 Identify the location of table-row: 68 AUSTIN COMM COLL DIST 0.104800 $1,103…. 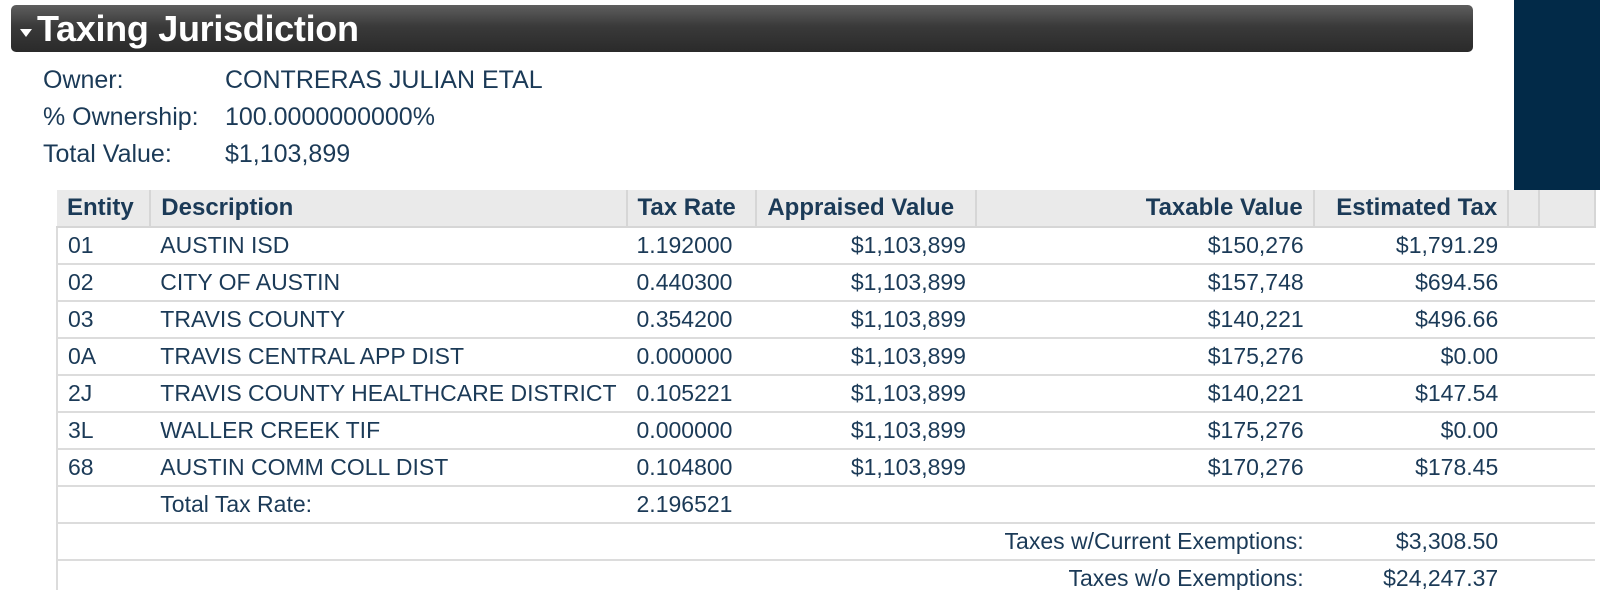
(825, 468).